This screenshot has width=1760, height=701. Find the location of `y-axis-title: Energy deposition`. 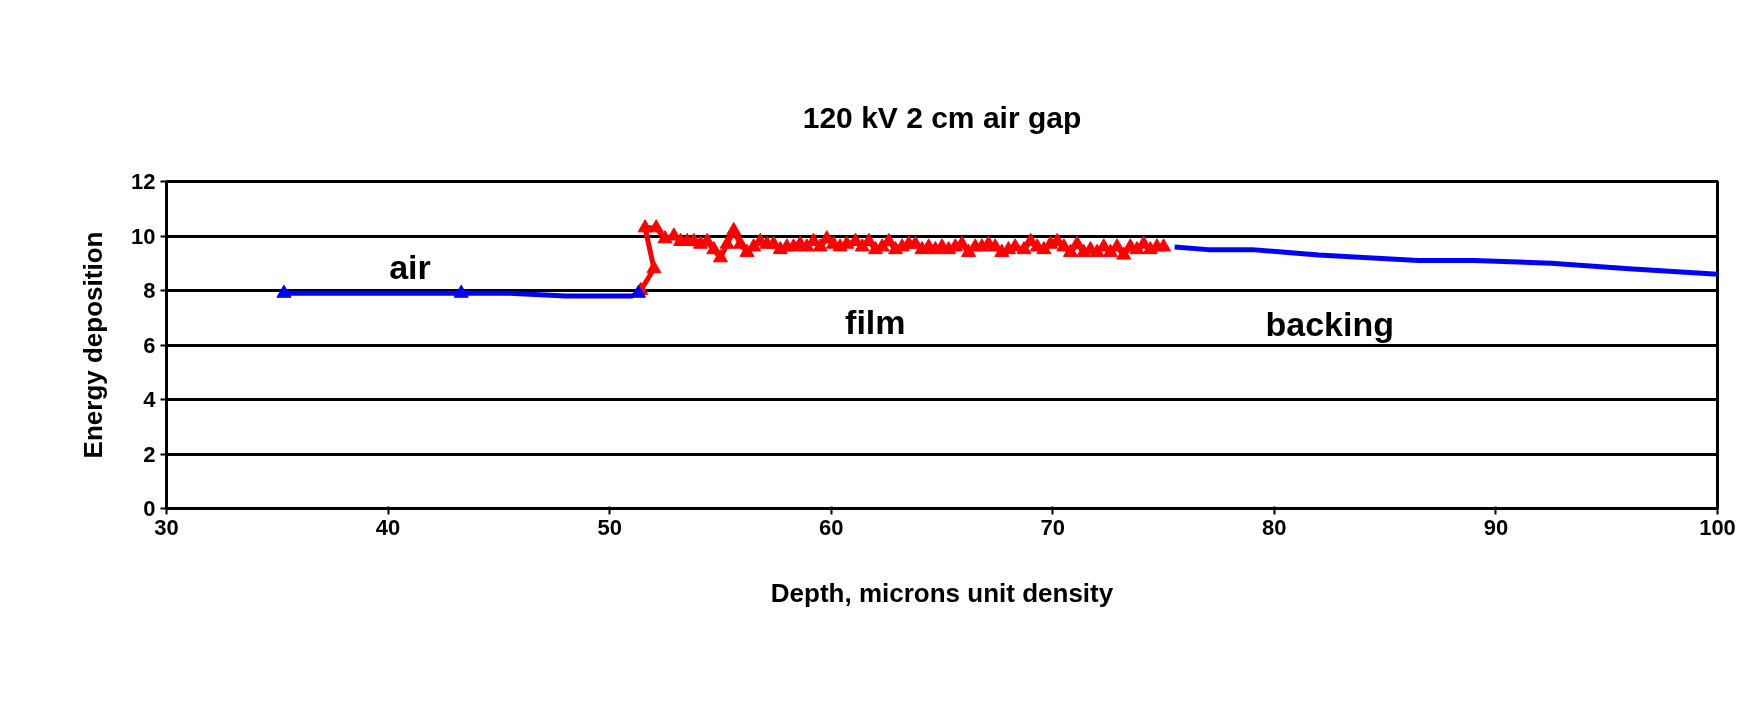

y-axis-title: Energy deposition is located at coordinates (93, 345).